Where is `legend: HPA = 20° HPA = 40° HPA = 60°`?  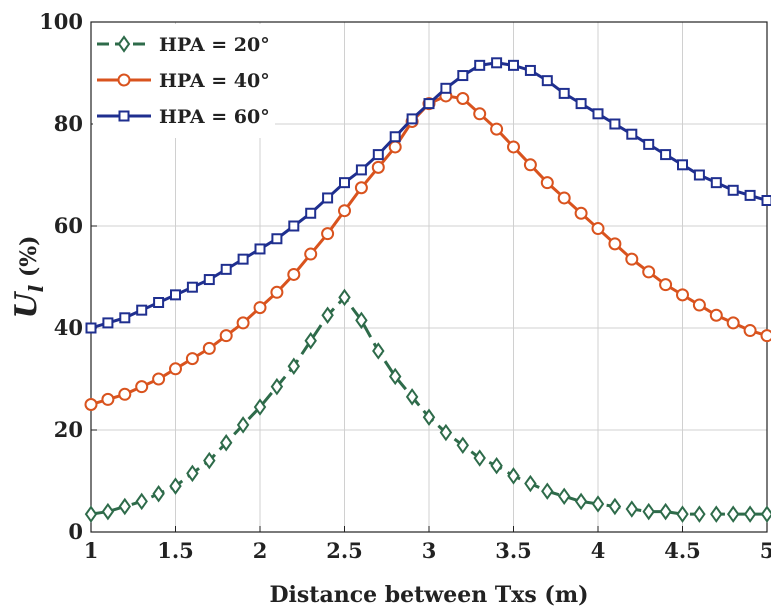
legend: HPA = 20° HPA = 40° HPA = 60° is located at coordinates (184, 81).